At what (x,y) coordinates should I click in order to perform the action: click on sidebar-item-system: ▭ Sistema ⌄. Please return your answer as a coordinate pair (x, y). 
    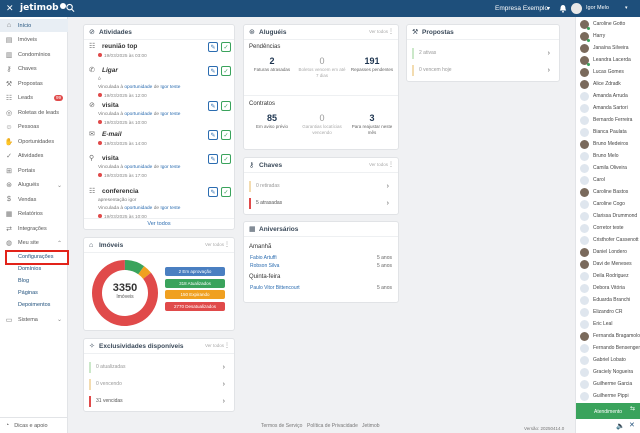
    Looking at the image, I should click on (34, 319).